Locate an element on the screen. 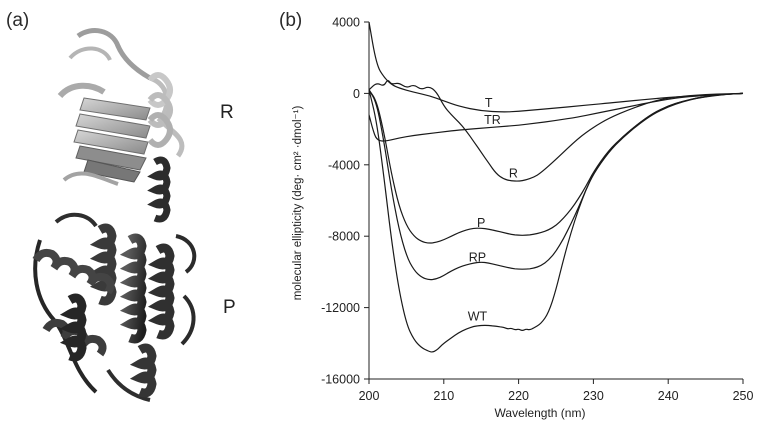 The width and height of the screenshot is (769, 437). series-line-t is located at coordinates (556, 67).